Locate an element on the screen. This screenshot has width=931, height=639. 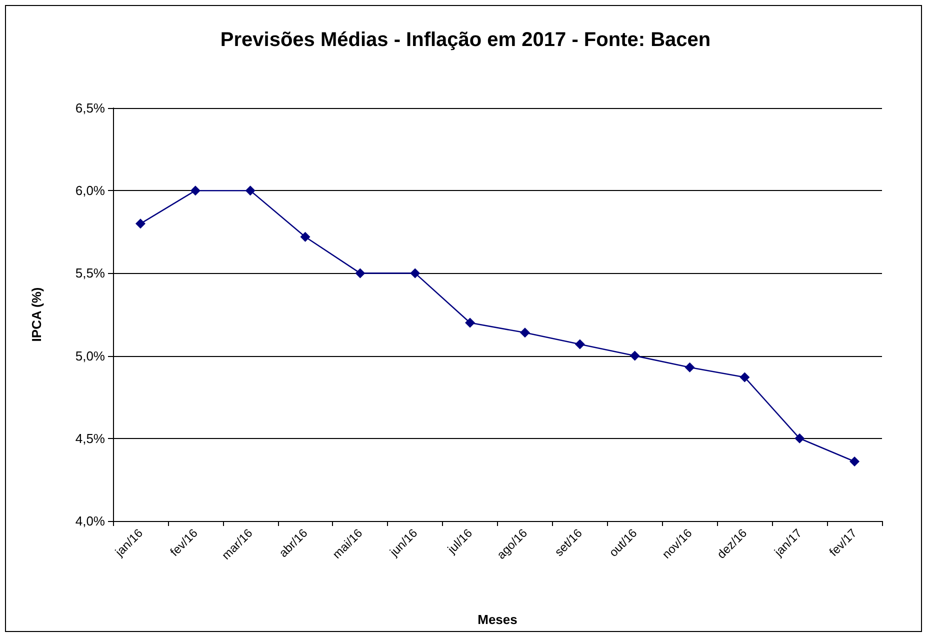
y-tick-label: 6,0% is located at coordinates (90, 190).